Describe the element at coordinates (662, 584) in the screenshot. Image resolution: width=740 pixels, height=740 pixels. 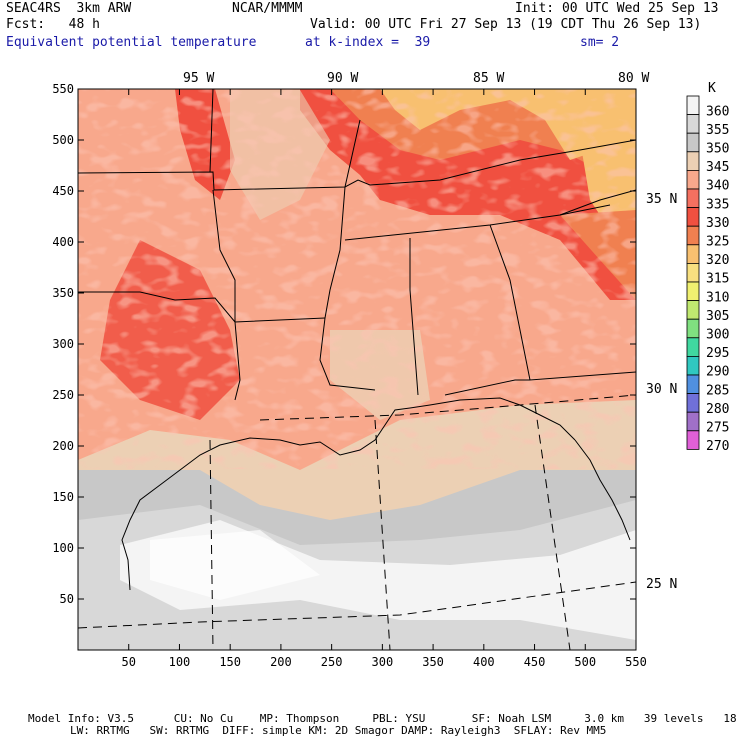
I see `lat-label-25n: 25 N` at that location.